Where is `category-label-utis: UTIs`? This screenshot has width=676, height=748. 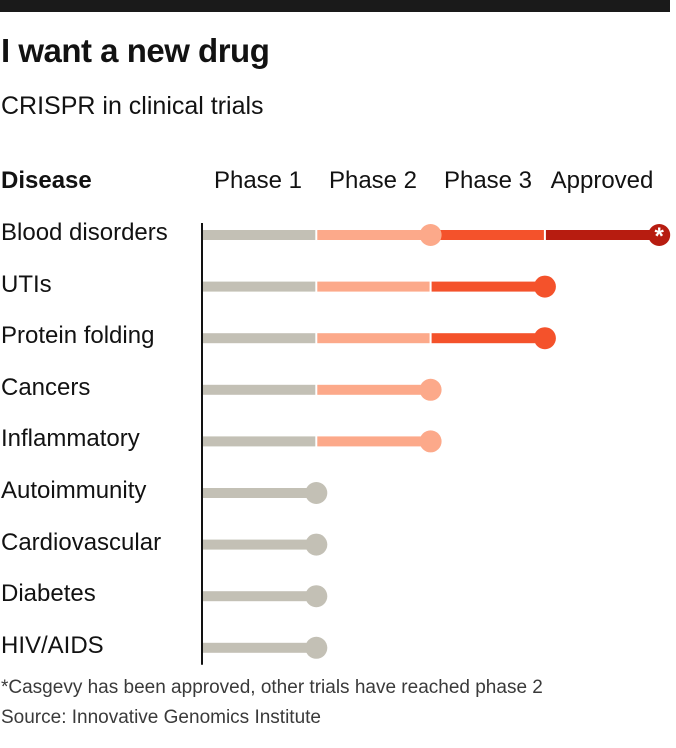
category-label-utis: UTIs is located at coordinates (26, 284).